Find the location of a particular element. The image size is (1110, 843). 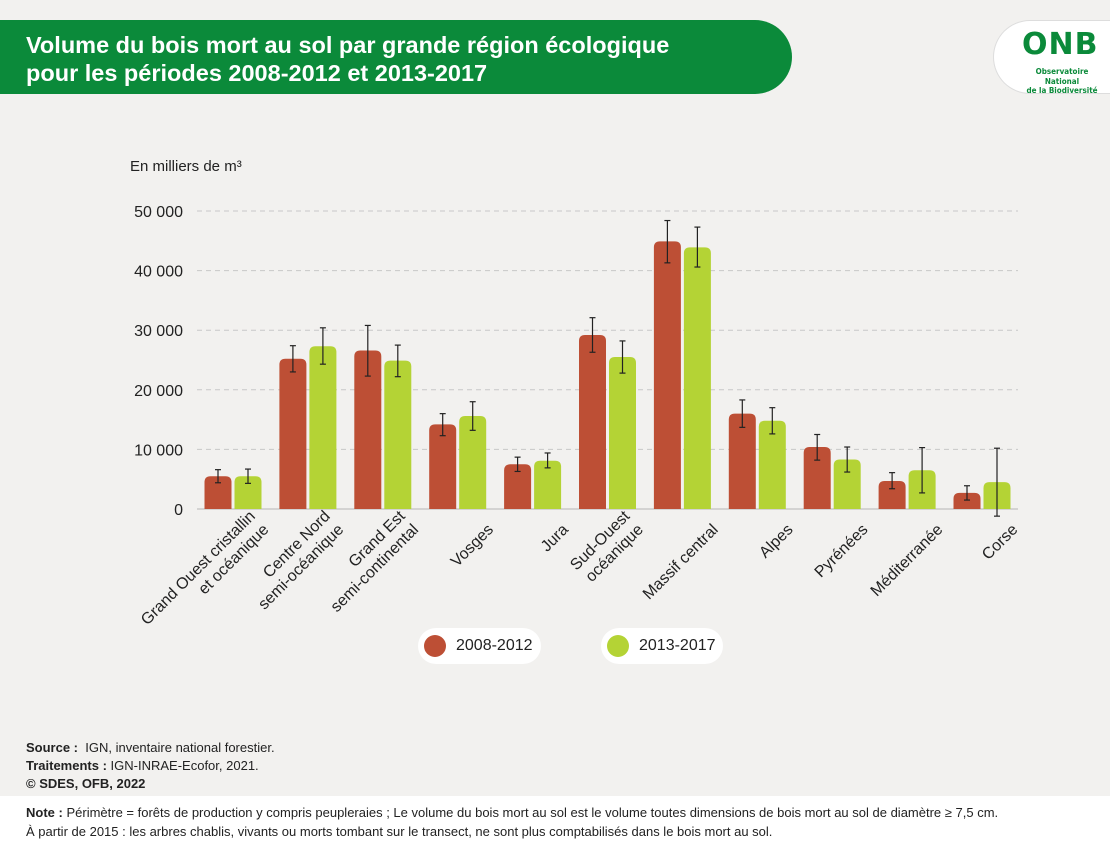

legend-label-2008-2012: 2008-2012 is located at coordinates (494, 645).